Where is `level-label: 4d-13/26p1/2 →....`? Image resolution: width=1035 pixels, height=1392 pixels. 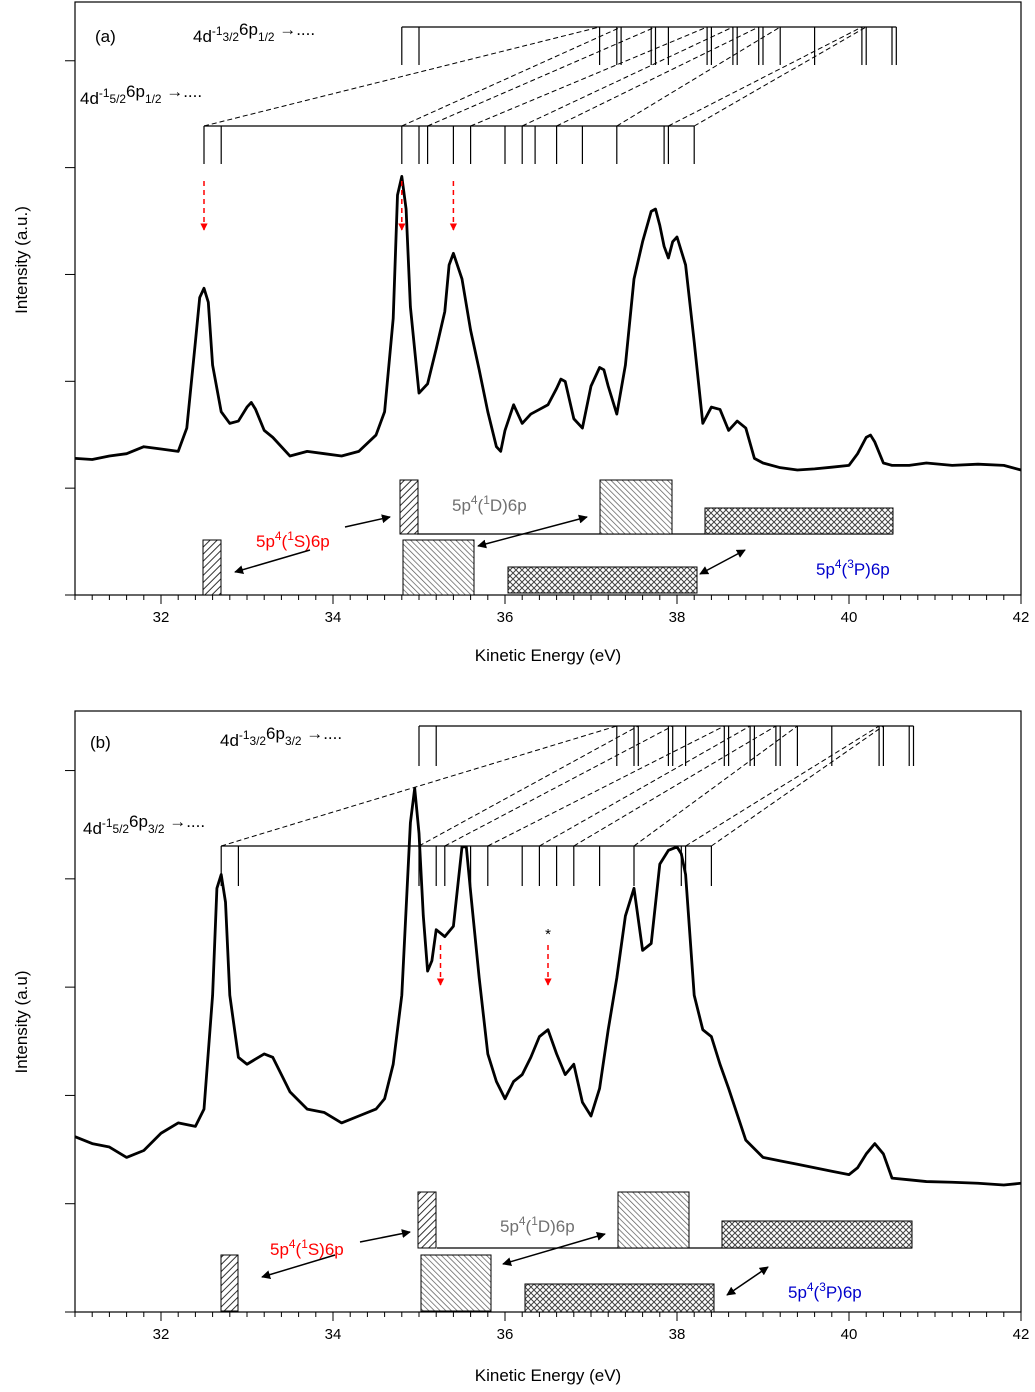 level-label: 4d-13/26p1/2 →.... is located at coordinates (254, 33).